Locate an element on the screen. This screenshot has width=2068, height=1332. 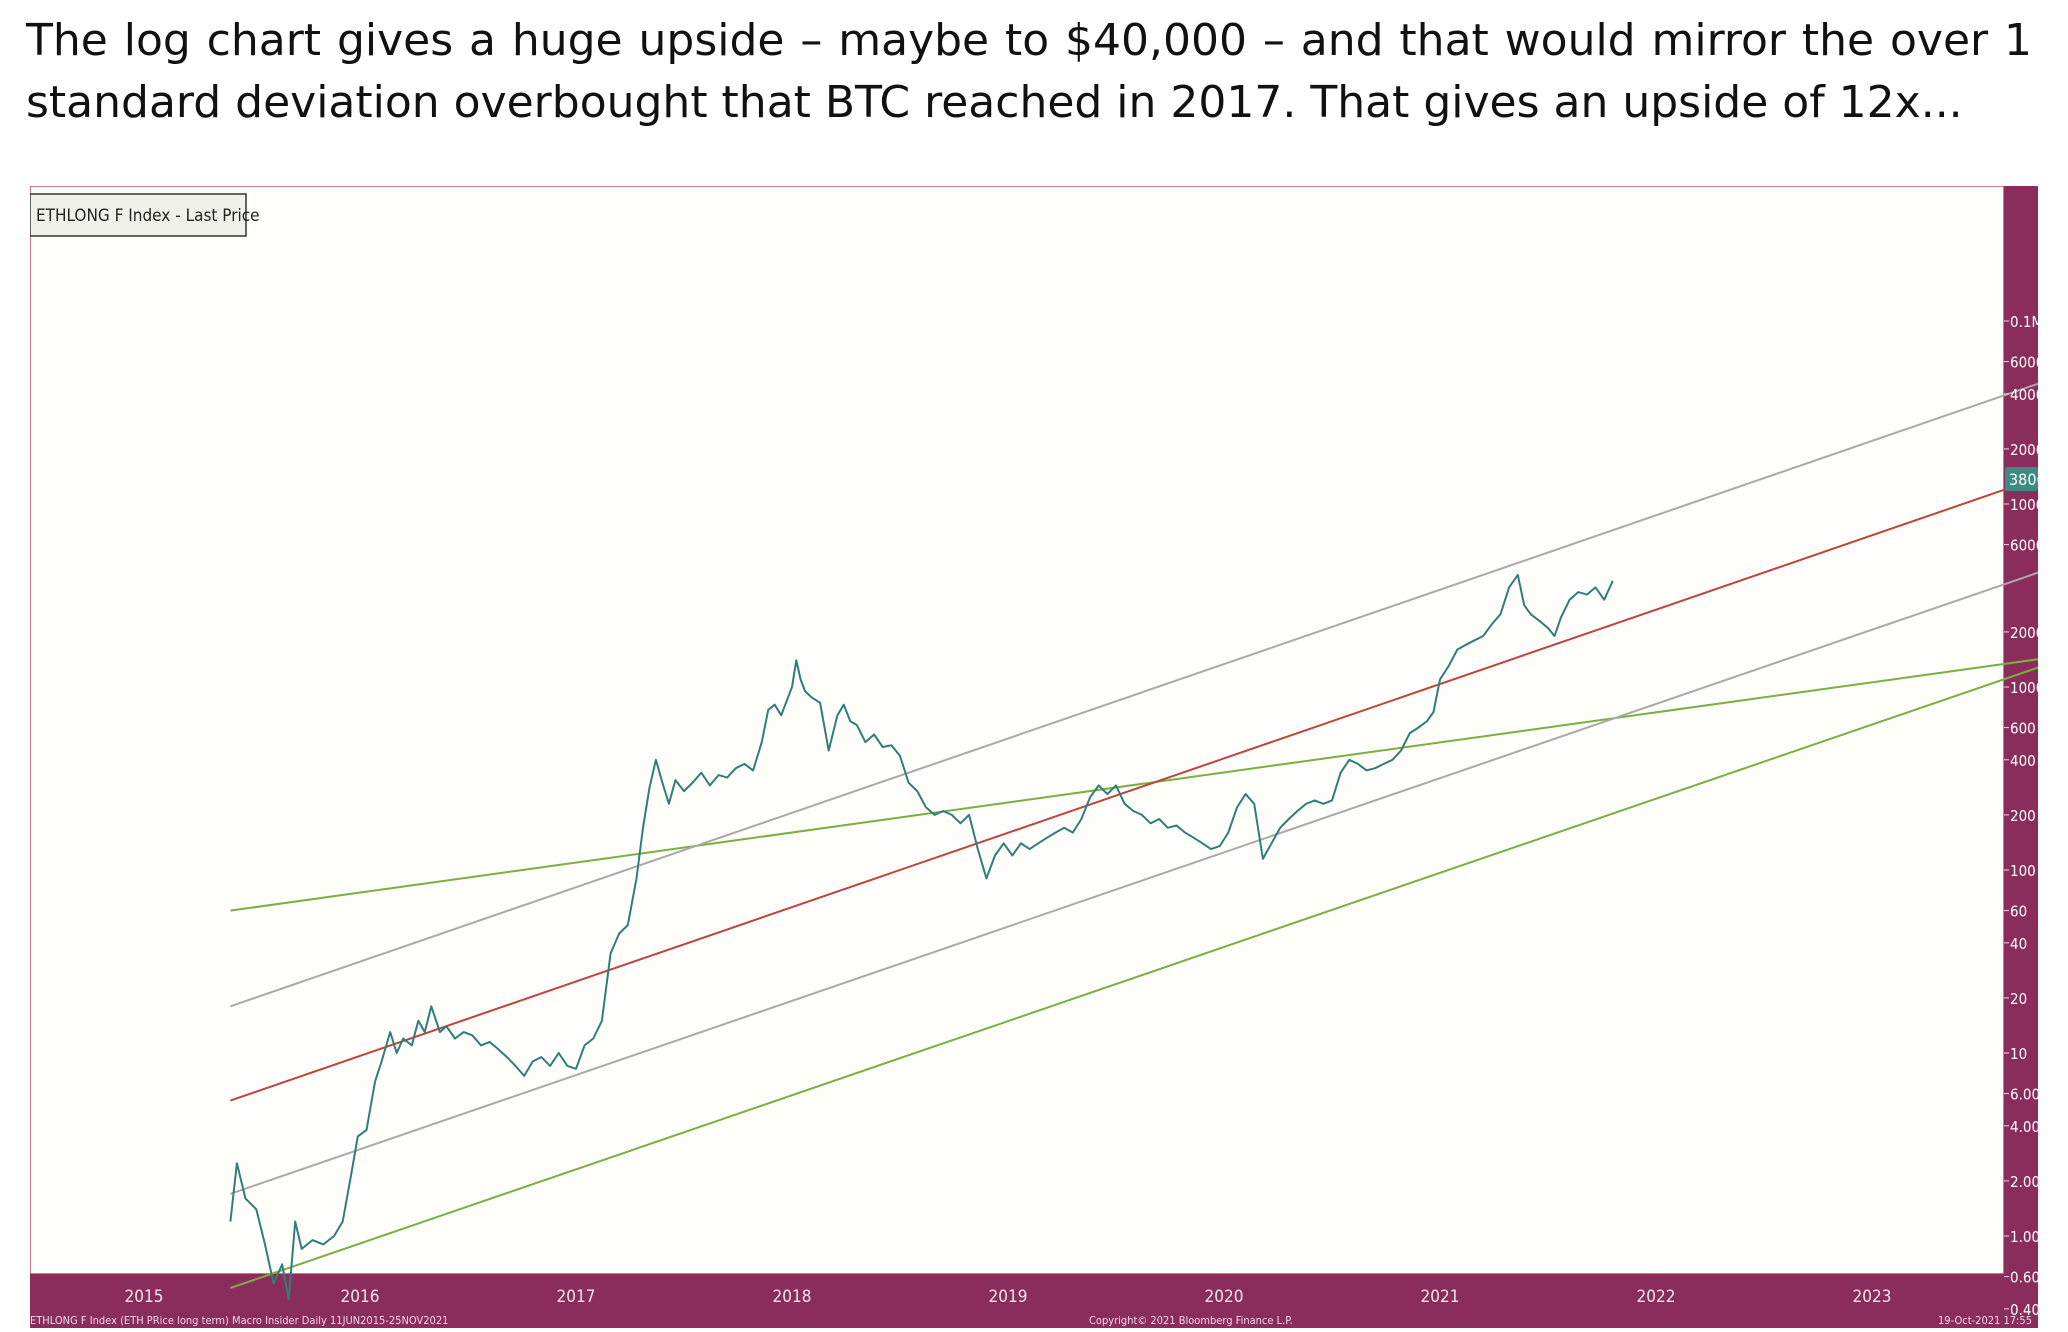
y-tick-label: 10000 is located at coordinates (2024, 505).